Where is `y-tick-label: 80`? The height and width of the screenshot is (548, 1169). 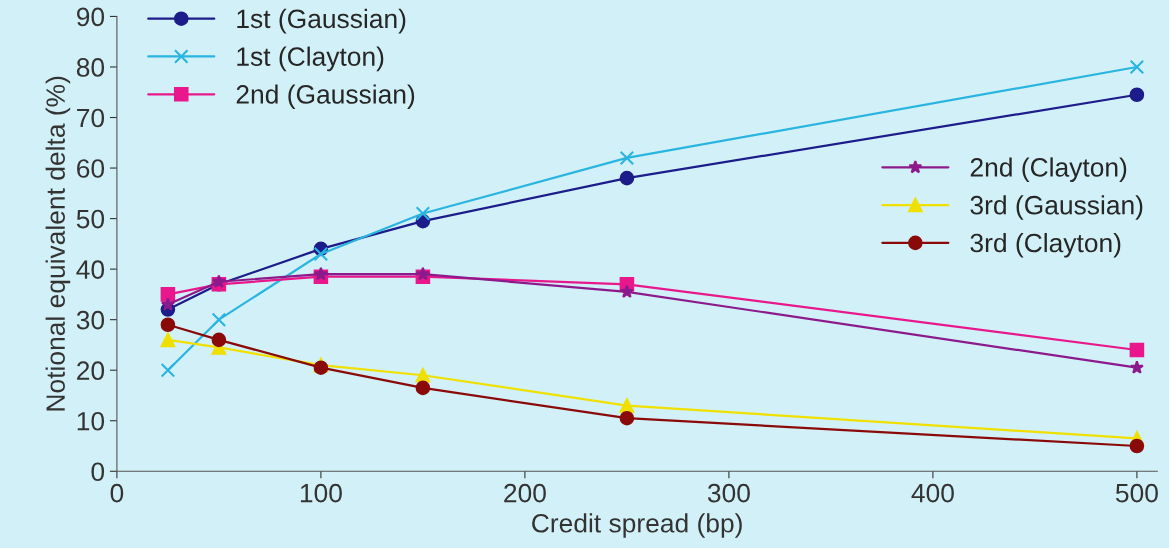
y-tick-label: 80 is located at coordinates (90, 67).